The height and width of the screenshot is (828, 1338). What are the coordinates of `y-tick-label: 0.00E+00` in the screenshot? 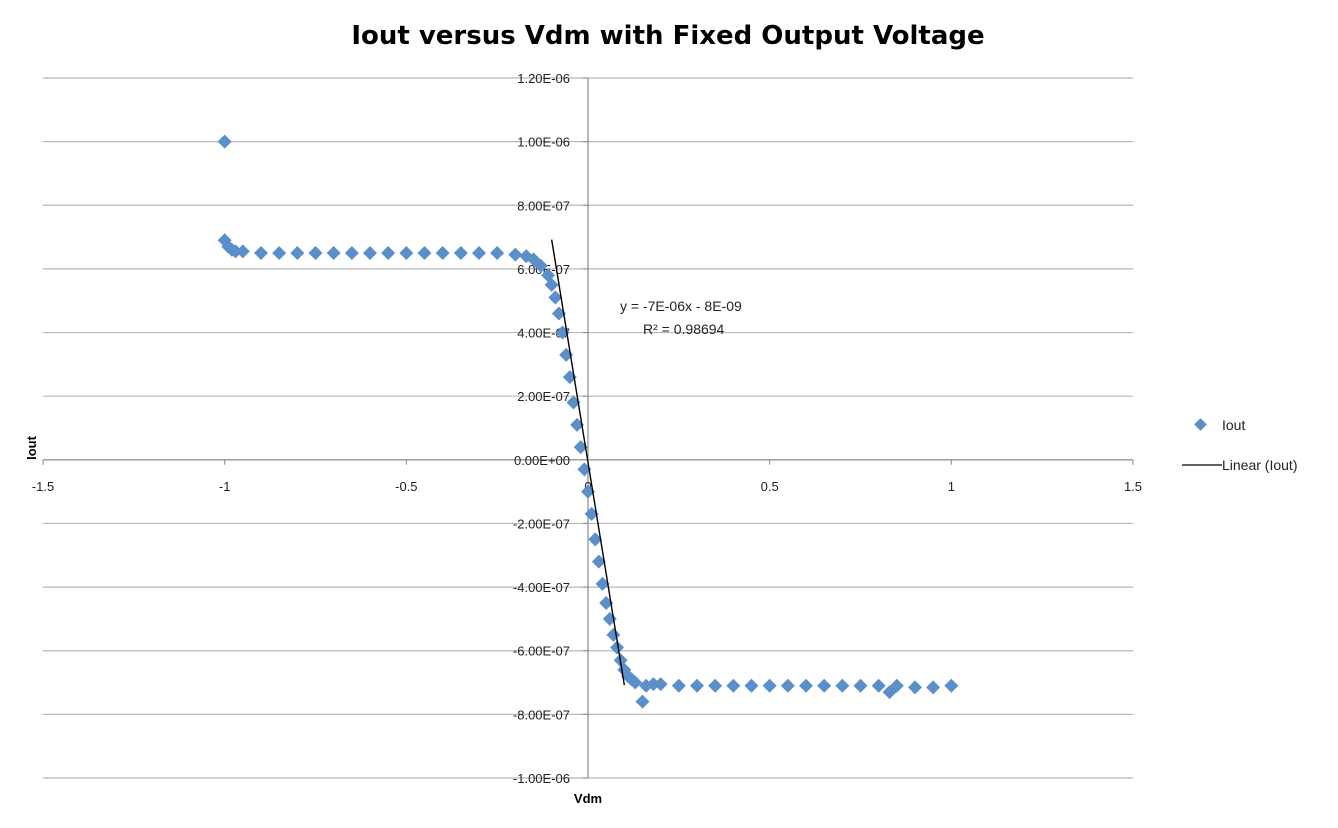 It's located at (542, 460).